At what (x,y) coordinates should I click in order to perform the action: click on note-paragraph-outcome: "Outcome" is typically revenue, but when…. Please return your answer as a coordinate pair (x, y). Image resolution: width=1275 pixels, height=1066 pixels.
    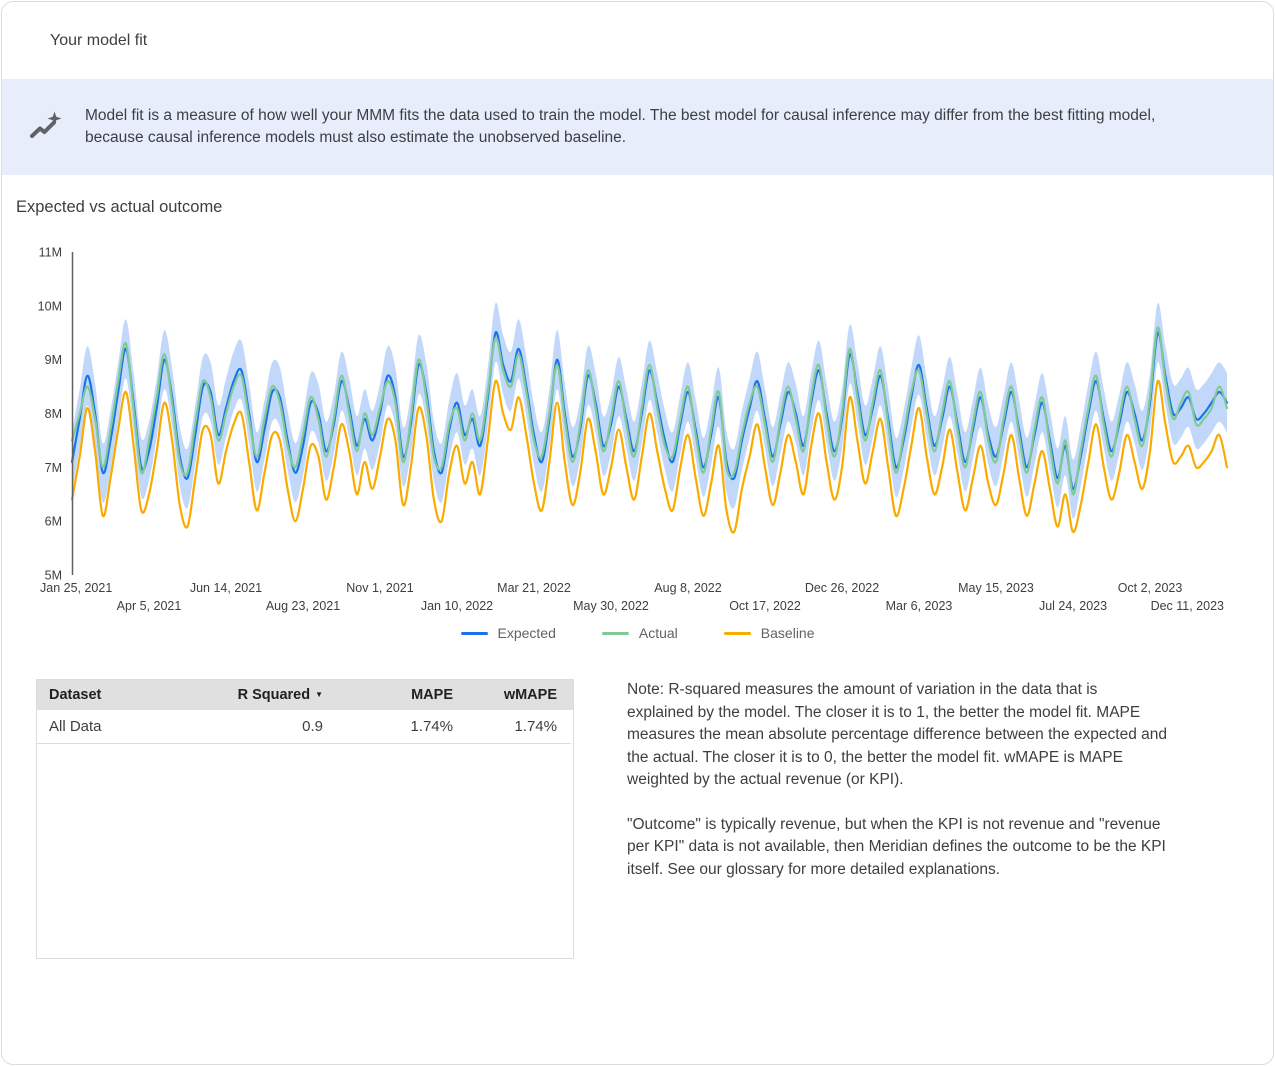
    Looking at the image, I should click on (896, 846).